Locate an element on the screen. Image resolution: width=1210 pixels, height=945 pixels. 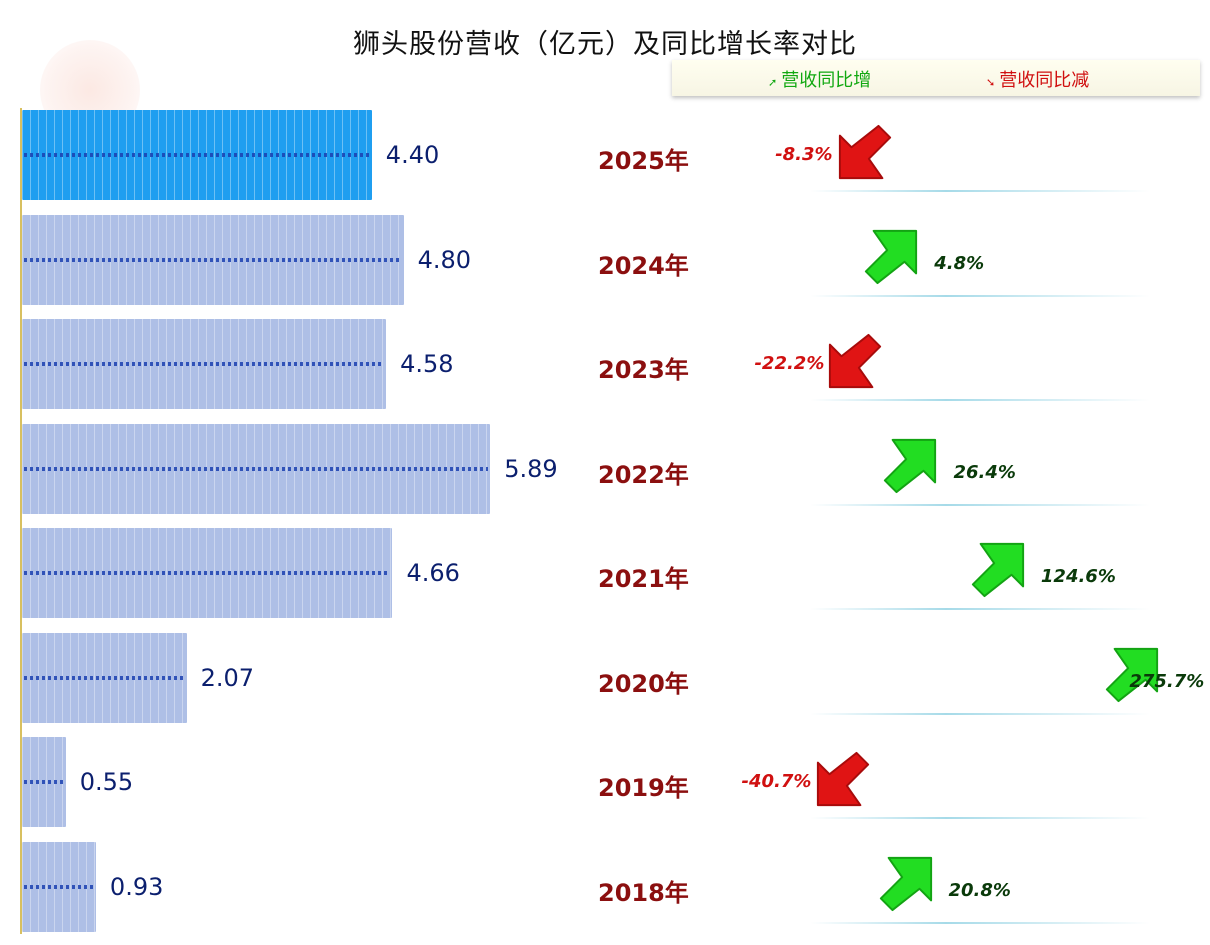
legend: ➚ 营收同比增 ➘ 营收同比减 is located at coordinates (936, 78).